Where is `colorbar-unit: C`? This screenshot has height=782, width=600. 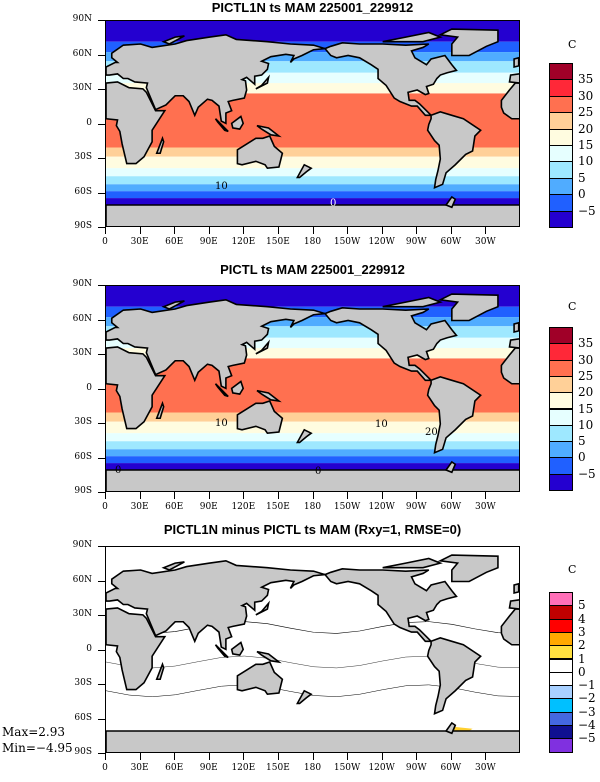 colorbar-unit: C is located at coordinates (572, 306).